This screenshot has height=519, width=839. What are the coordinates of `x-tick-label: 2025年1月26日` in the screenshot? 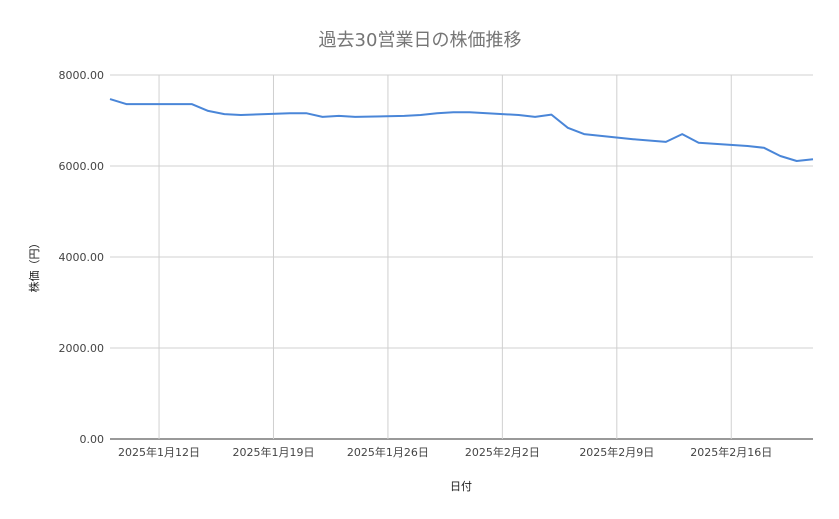 It's located at (388, 452).